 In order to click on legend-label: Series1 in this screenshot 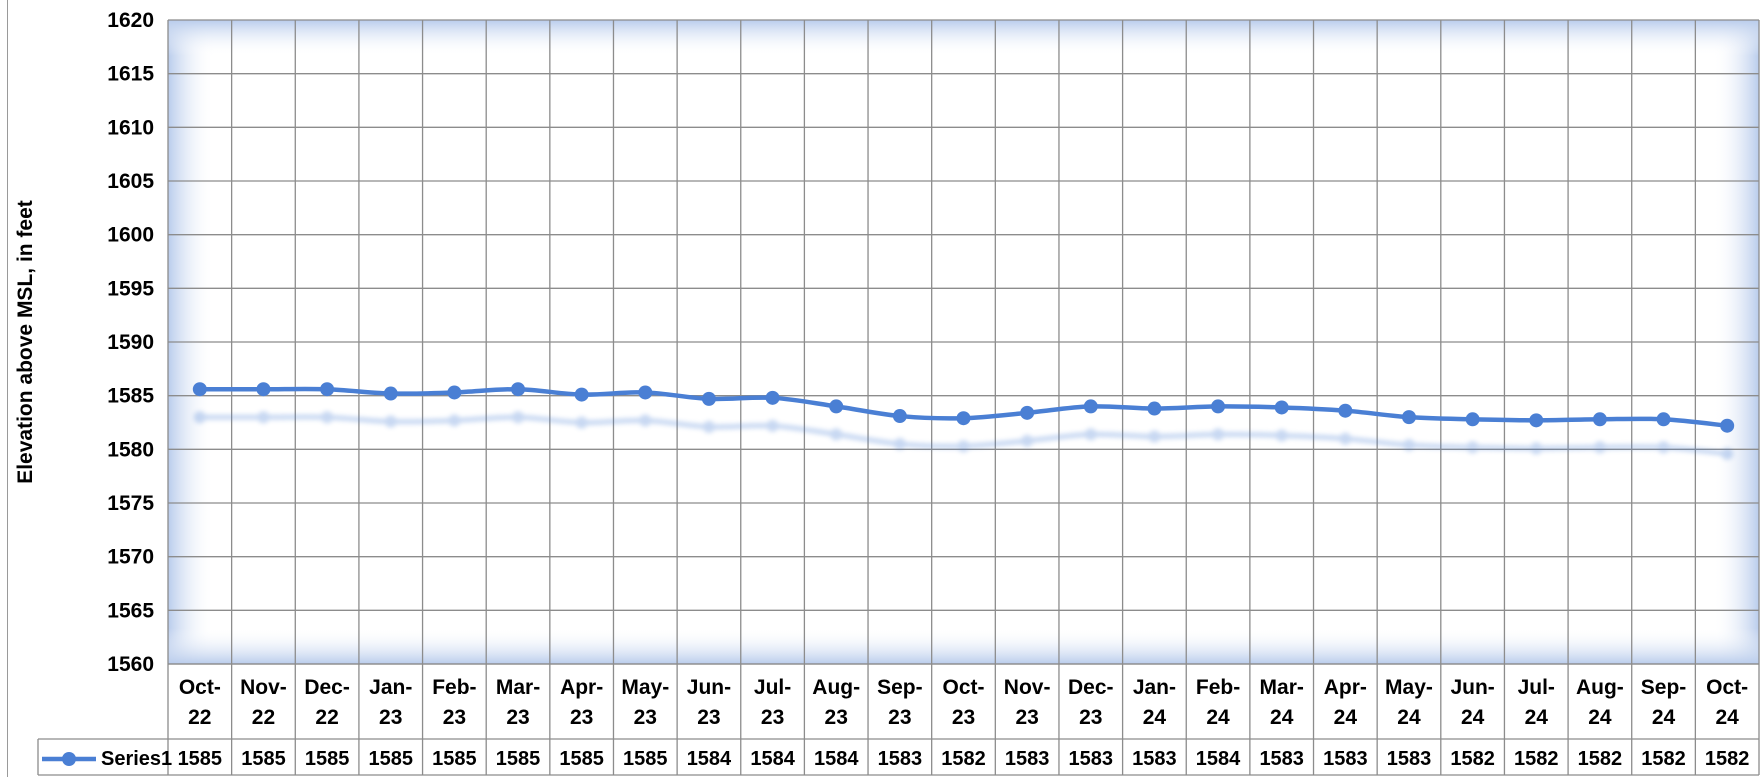, I will do `click(136, 759)`.